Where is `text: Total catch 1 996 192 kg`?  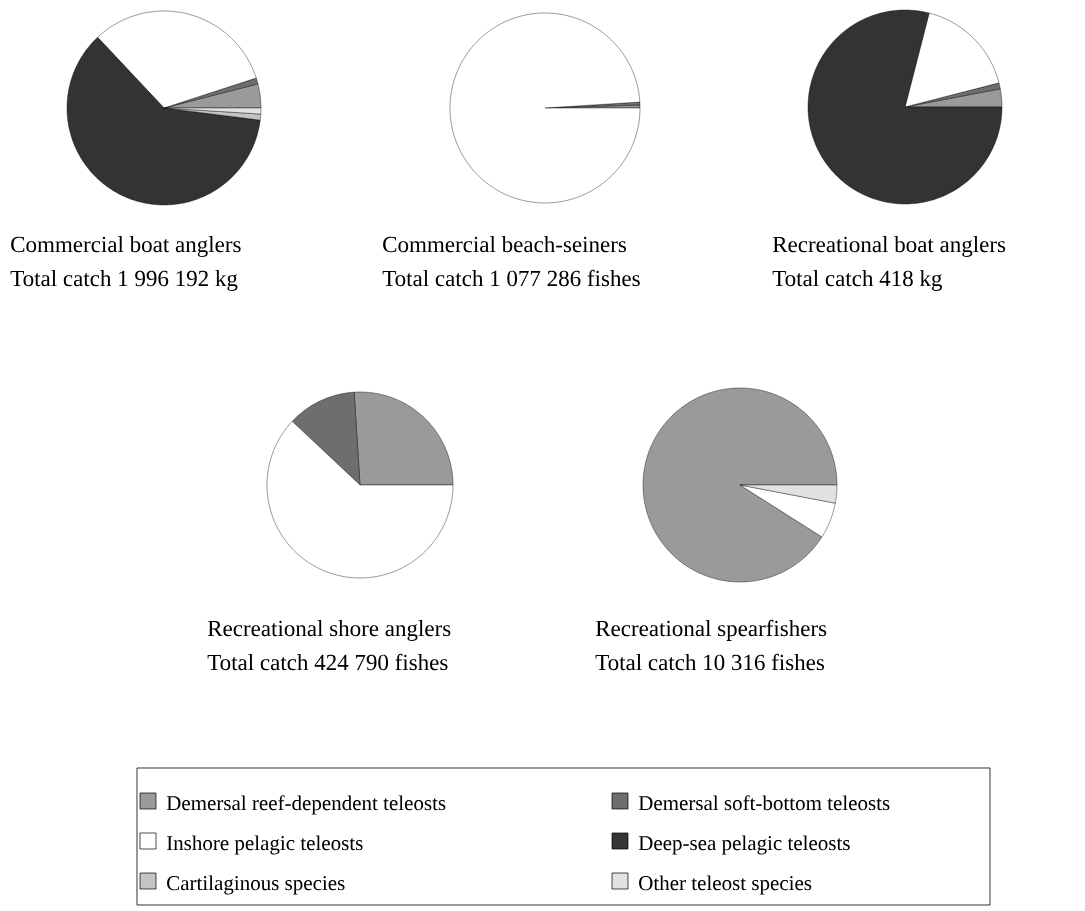
text: Total catch 1 996 192 kg is located at coordinates (124, 280).